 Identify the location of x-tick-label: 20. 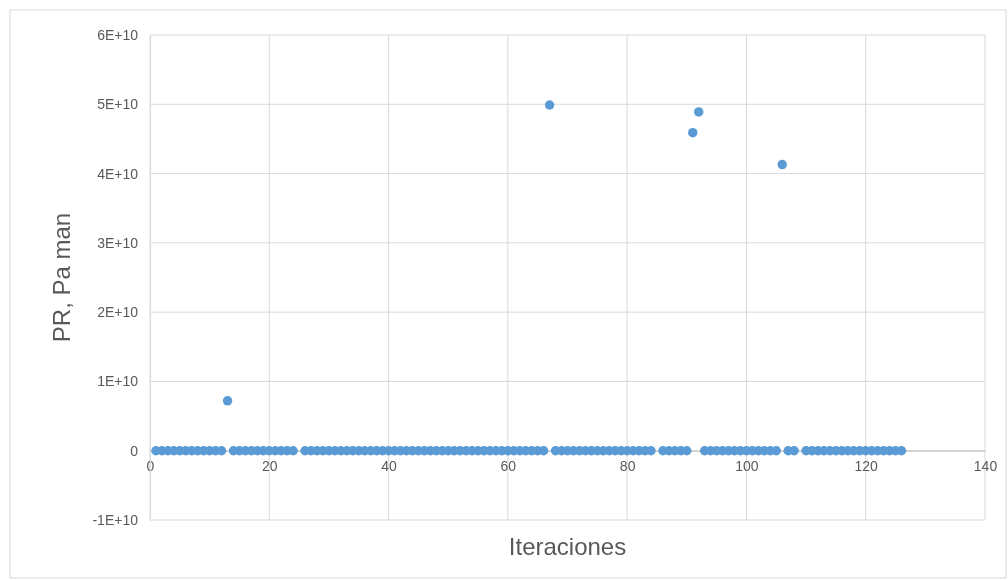
(270, 465).